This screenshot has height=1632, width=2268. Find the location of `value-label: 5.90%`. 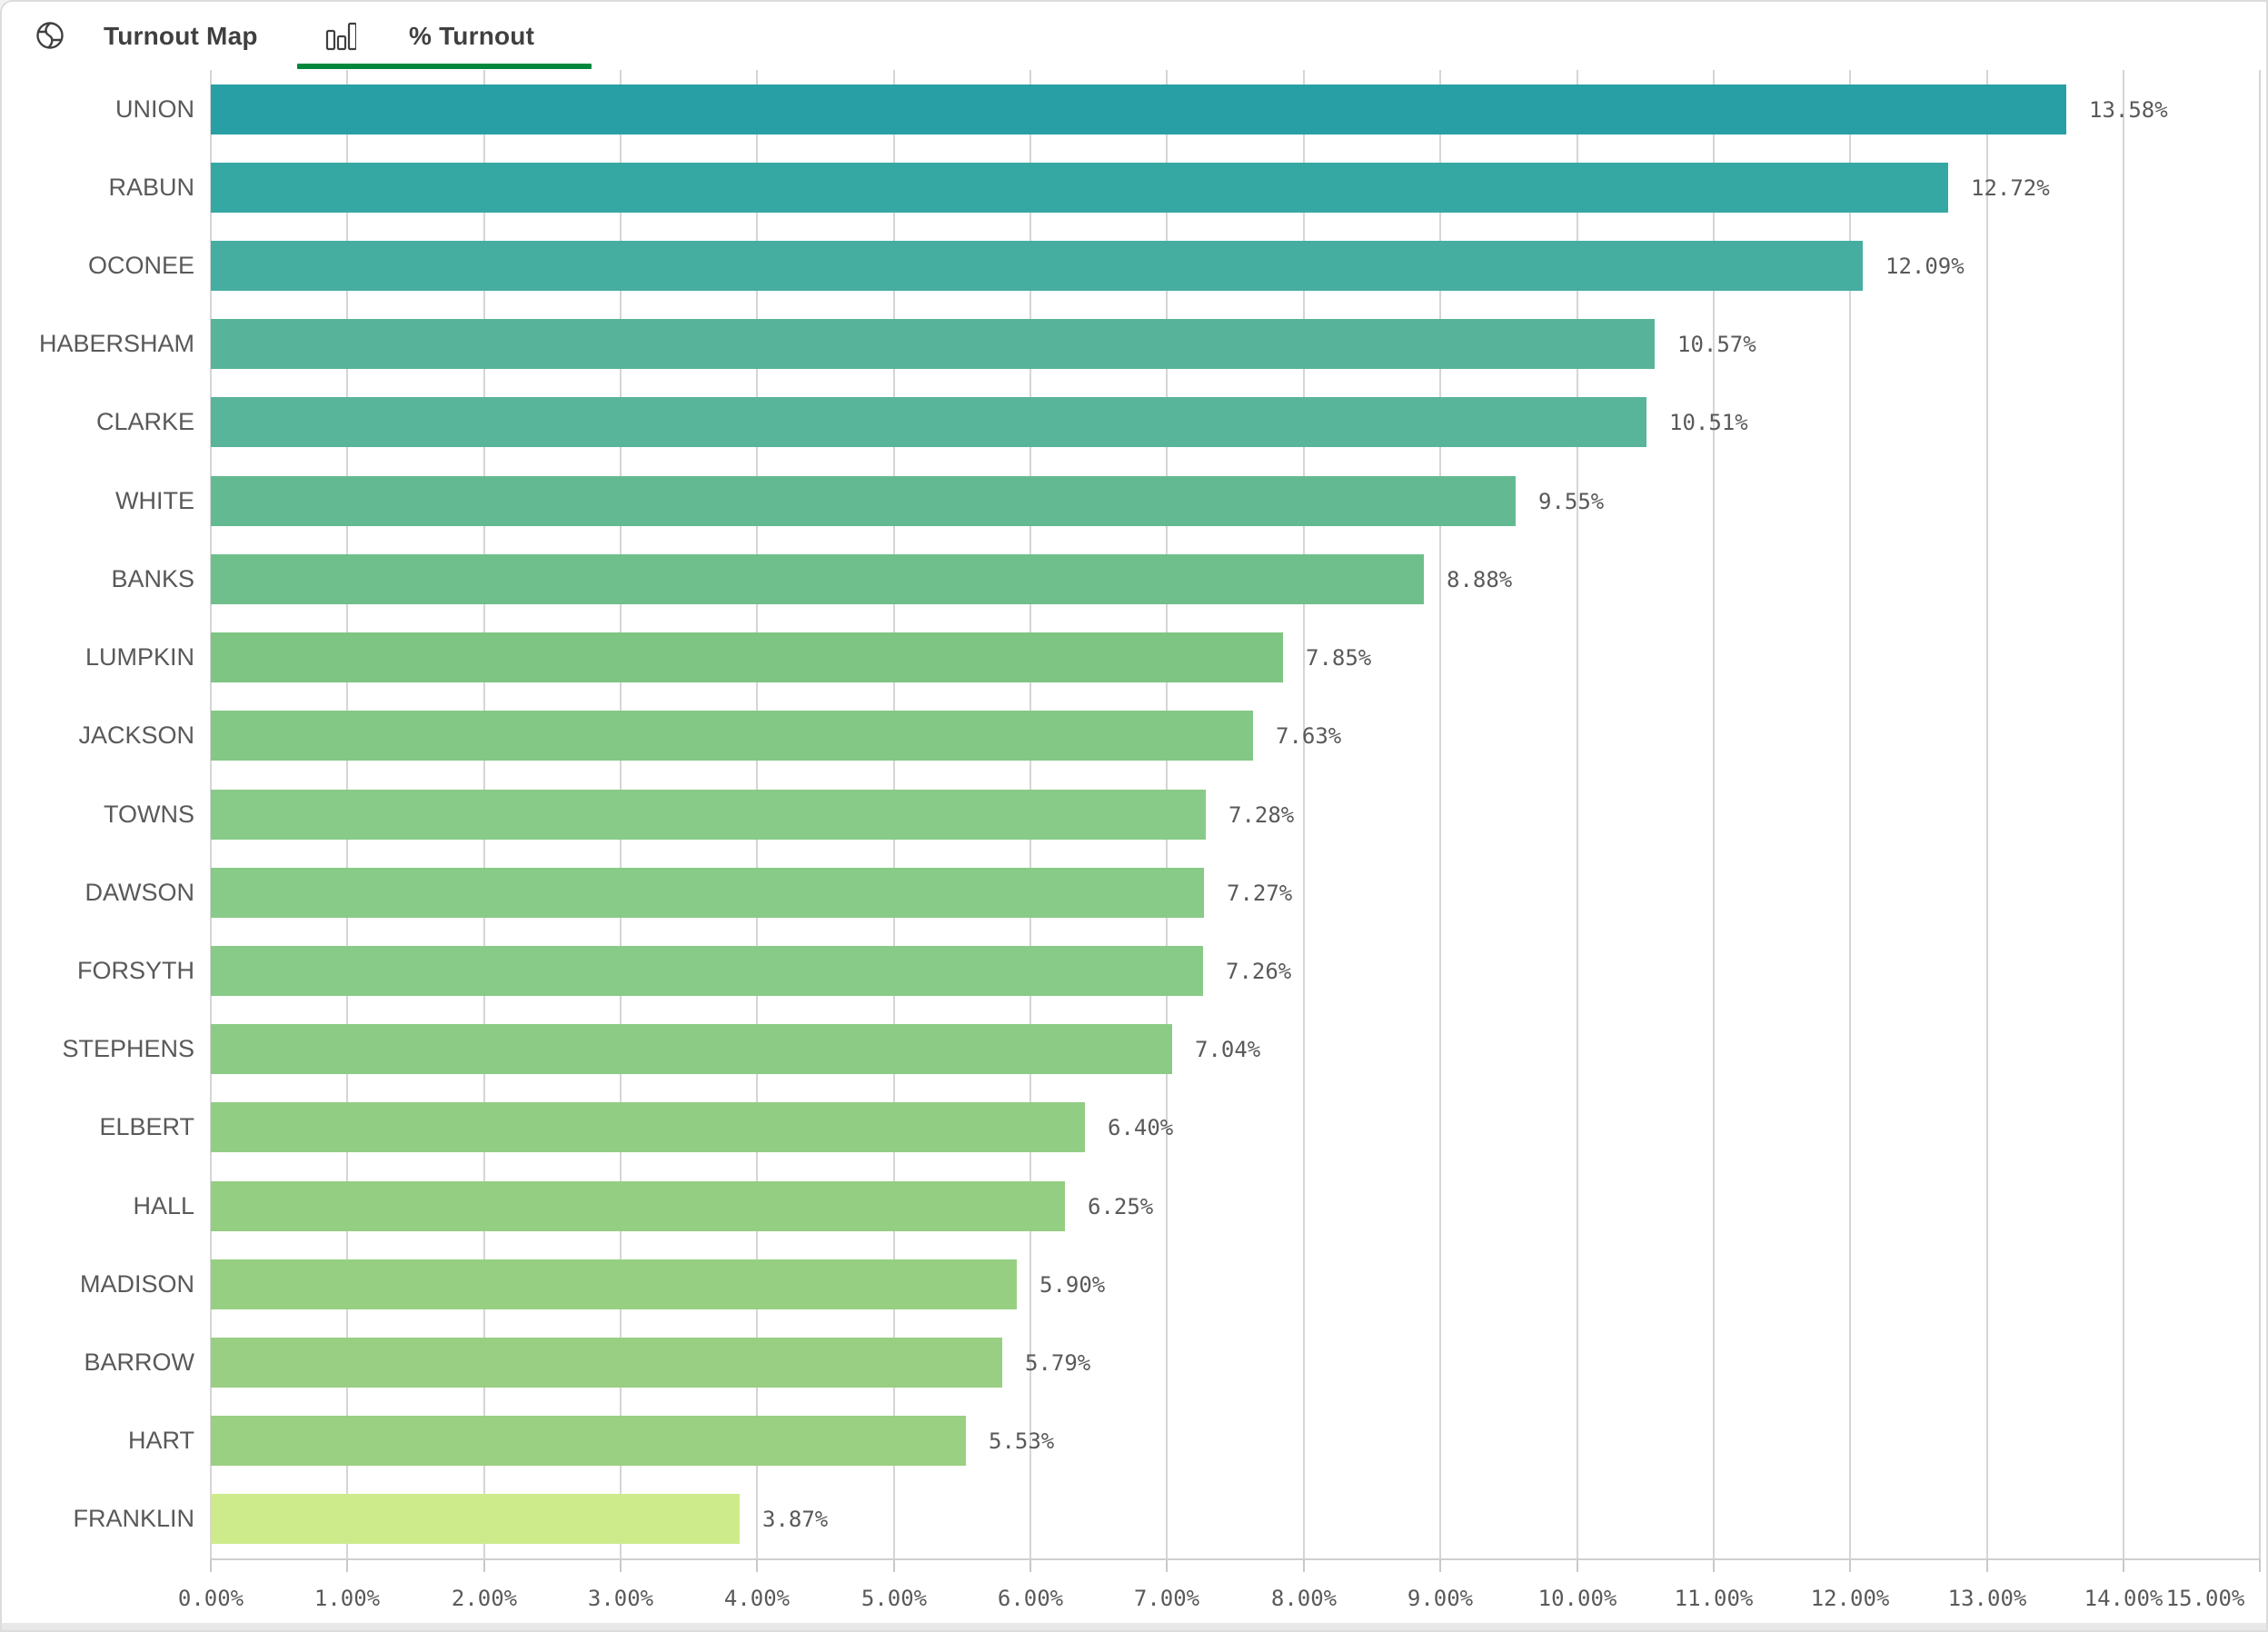

value-label: 5.90% is located at coordinates (1073, 1284).